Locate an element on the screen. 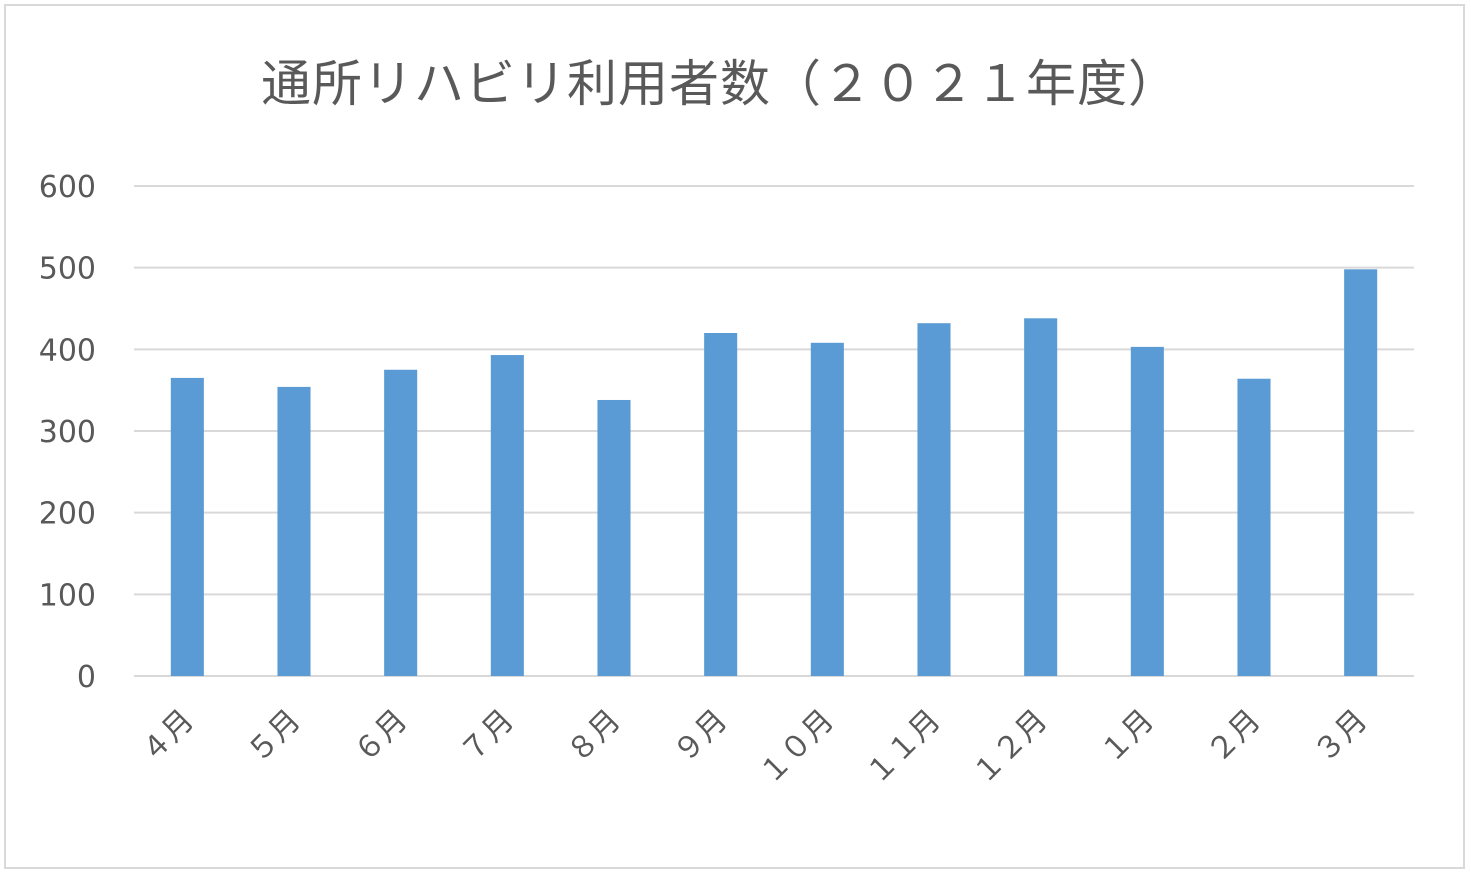 The width and height of the screenshot is (1471, 875). x-tick-label: ２月 is located at coordinates (1233, 736).